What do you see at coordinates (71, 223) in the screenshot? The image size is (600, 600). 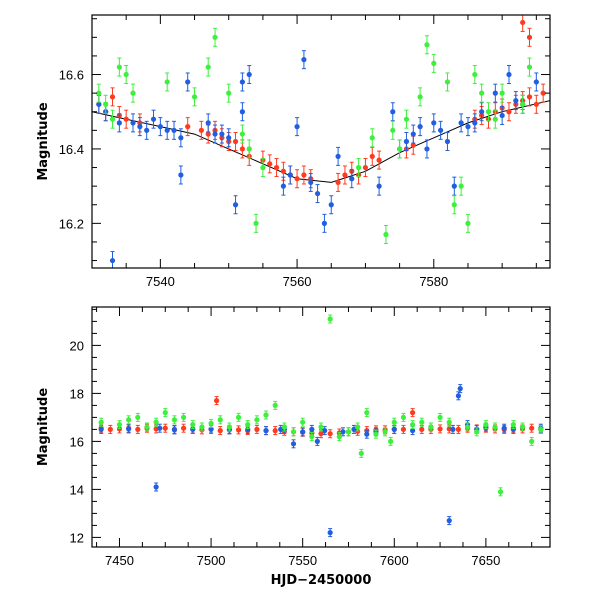 I see `y-tick-label: 16.2` at bounding box center [71, 223].